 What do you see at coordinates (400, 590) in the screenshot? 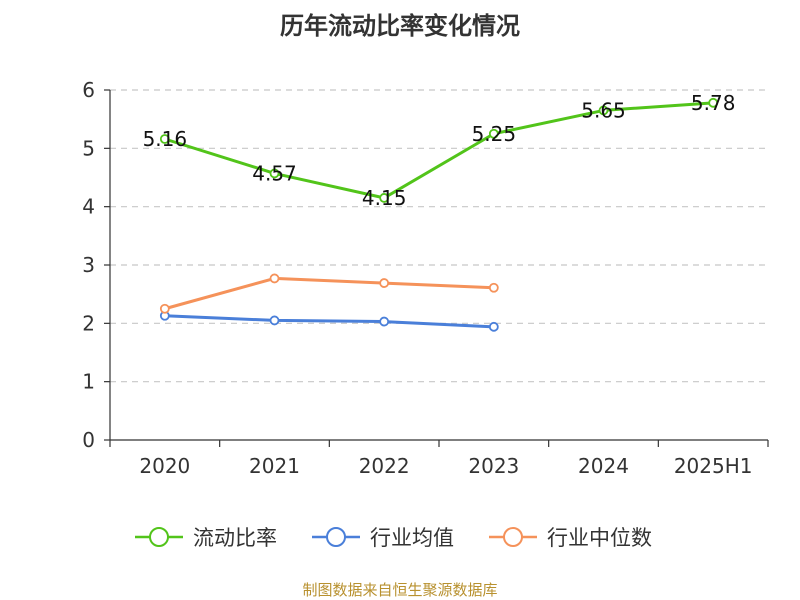
I see `source-note: 制图数据来自恒生聚源数据库` at bounding box center [400, 590].